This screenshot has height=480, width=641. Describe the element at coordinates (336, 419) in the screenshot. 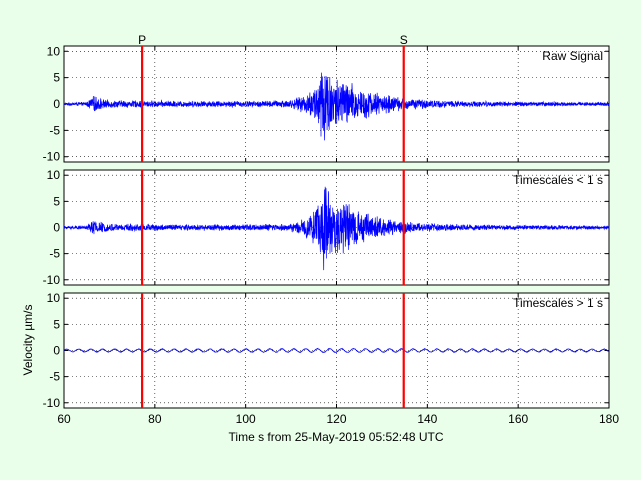

I see `x-tick-label: 120` at that location.